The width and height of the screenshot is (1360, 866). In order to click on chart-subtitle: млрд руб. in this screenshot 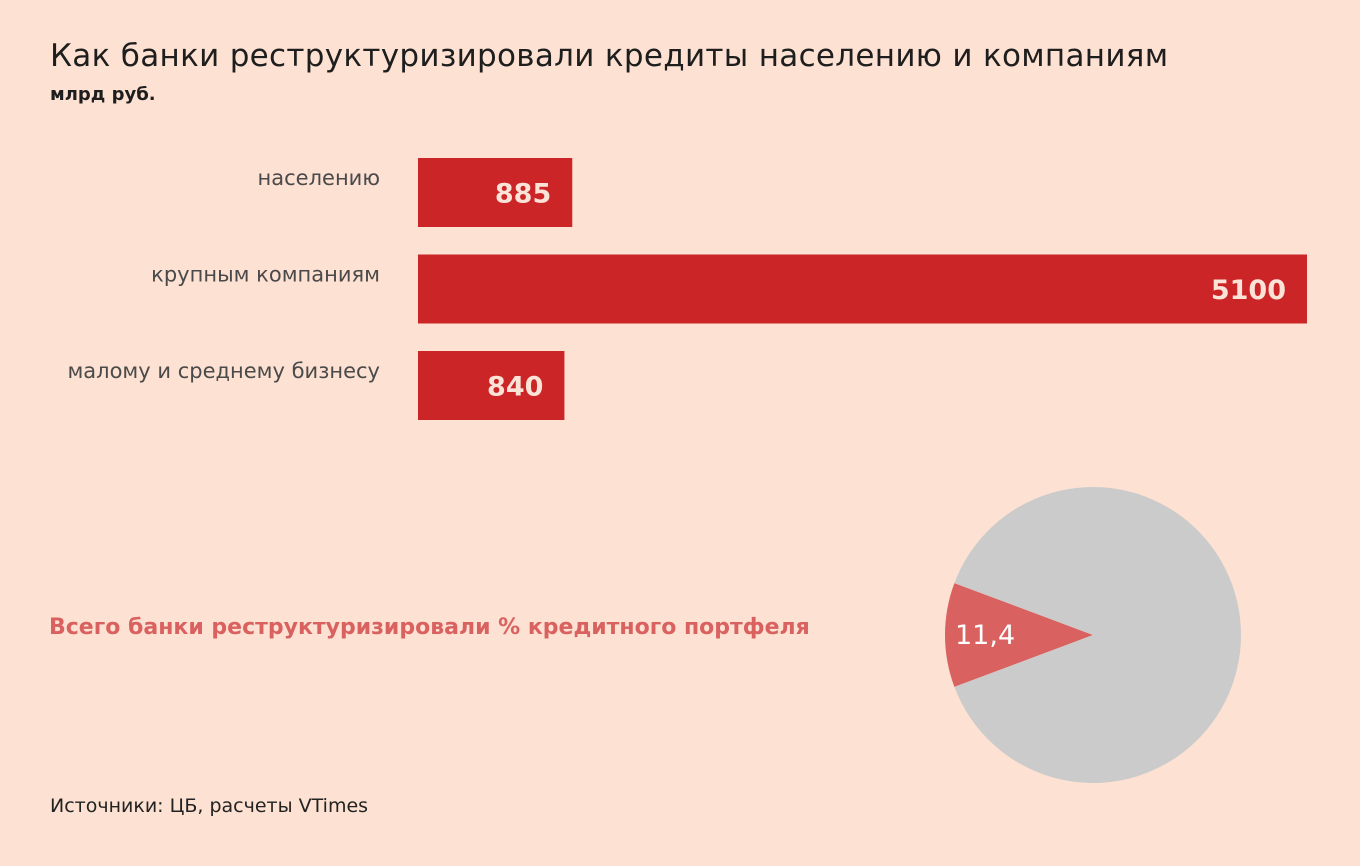, I will do `click(103, 94)`.